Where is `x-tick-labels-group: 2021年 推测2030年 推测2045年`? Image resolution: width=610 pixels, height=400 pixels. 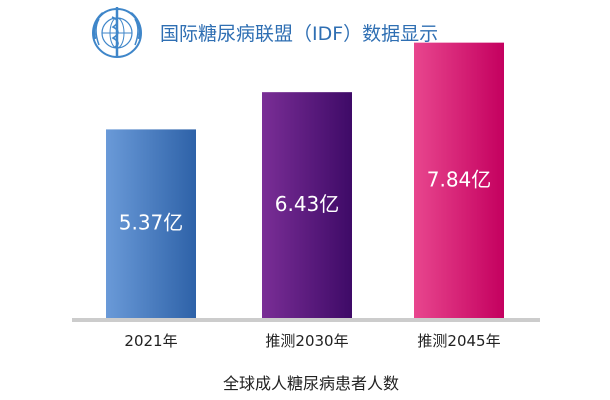
x-tick-labels-group: 2021年 推测2030年 推测2045年 is located at coordinates (312, 341).